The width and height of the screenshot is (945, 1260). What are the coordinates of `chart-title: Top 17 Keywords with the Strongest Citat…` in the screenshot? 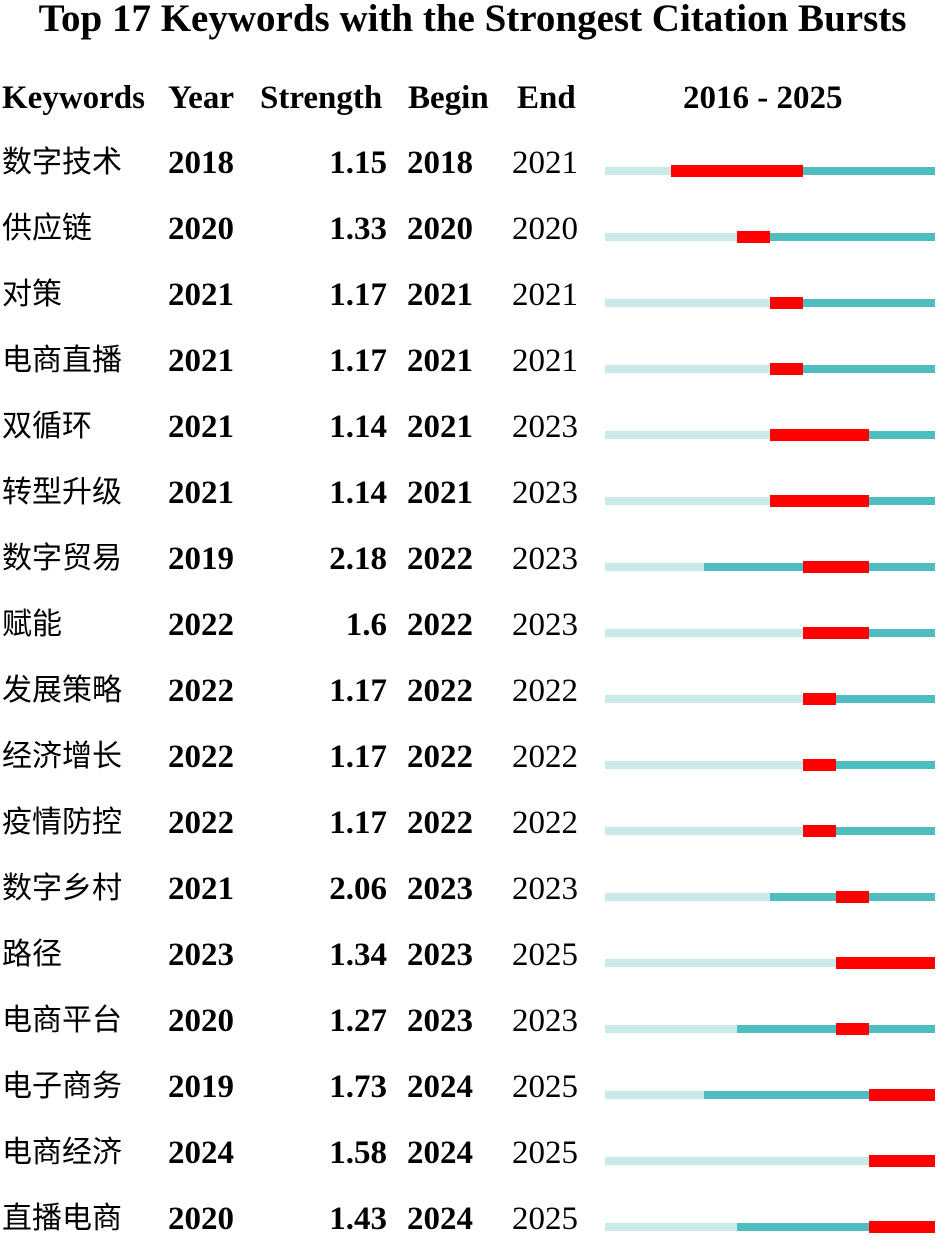 It's located at (472, 20).